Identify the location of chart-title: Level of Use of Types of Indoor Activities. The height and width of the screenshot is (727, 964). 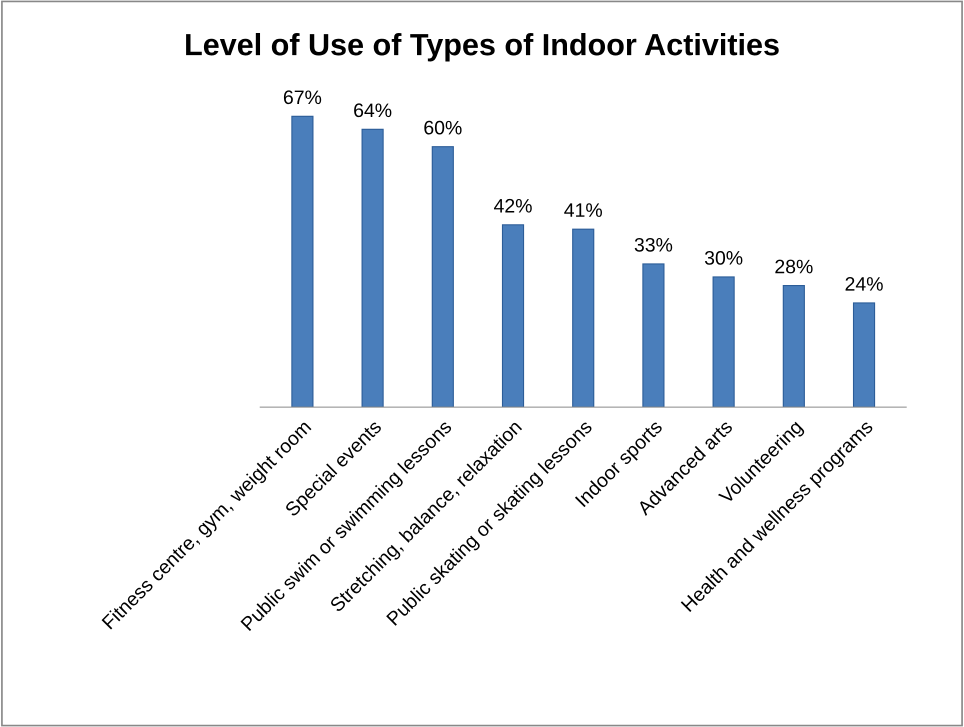
(482, 47).